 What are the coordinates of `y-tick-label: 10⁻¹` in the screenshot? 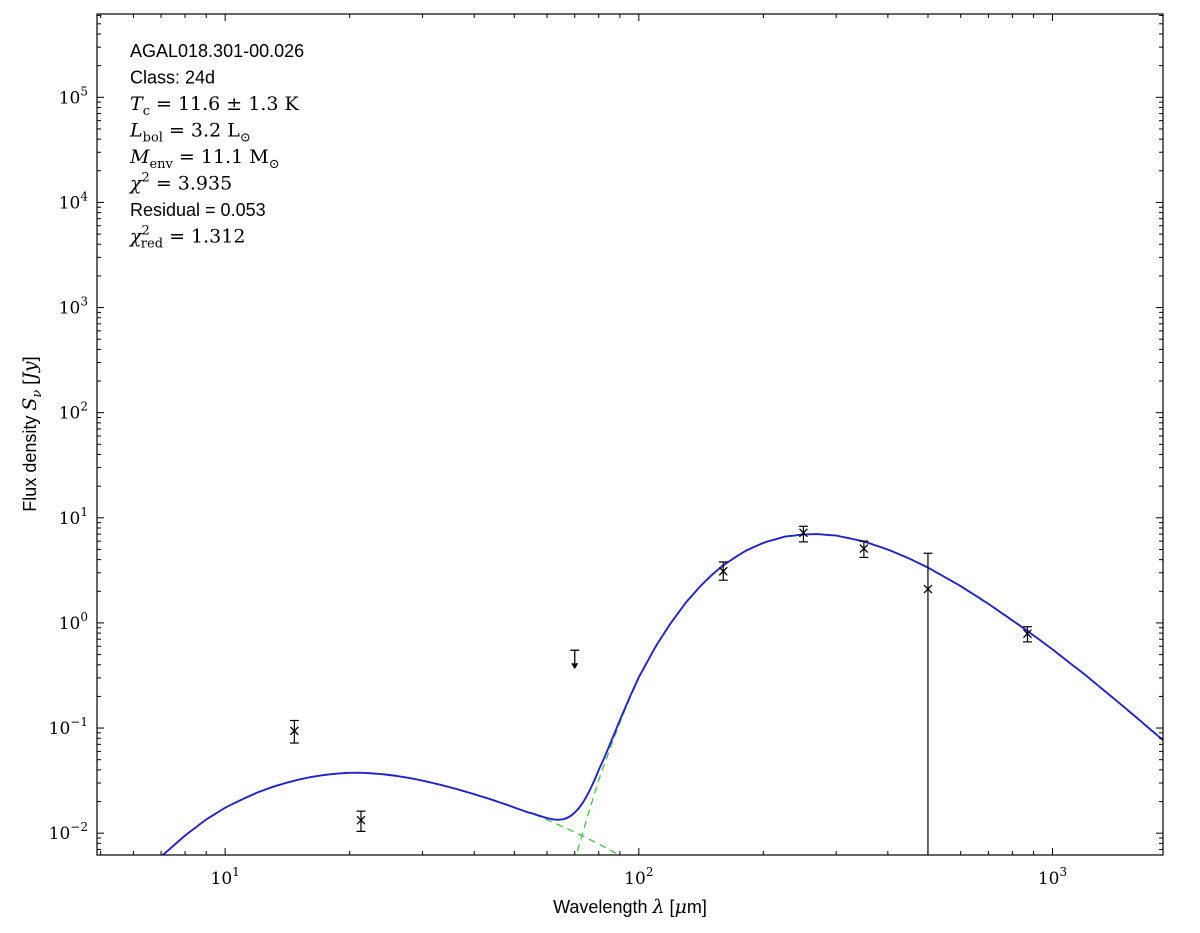 It's located at (68, 727).